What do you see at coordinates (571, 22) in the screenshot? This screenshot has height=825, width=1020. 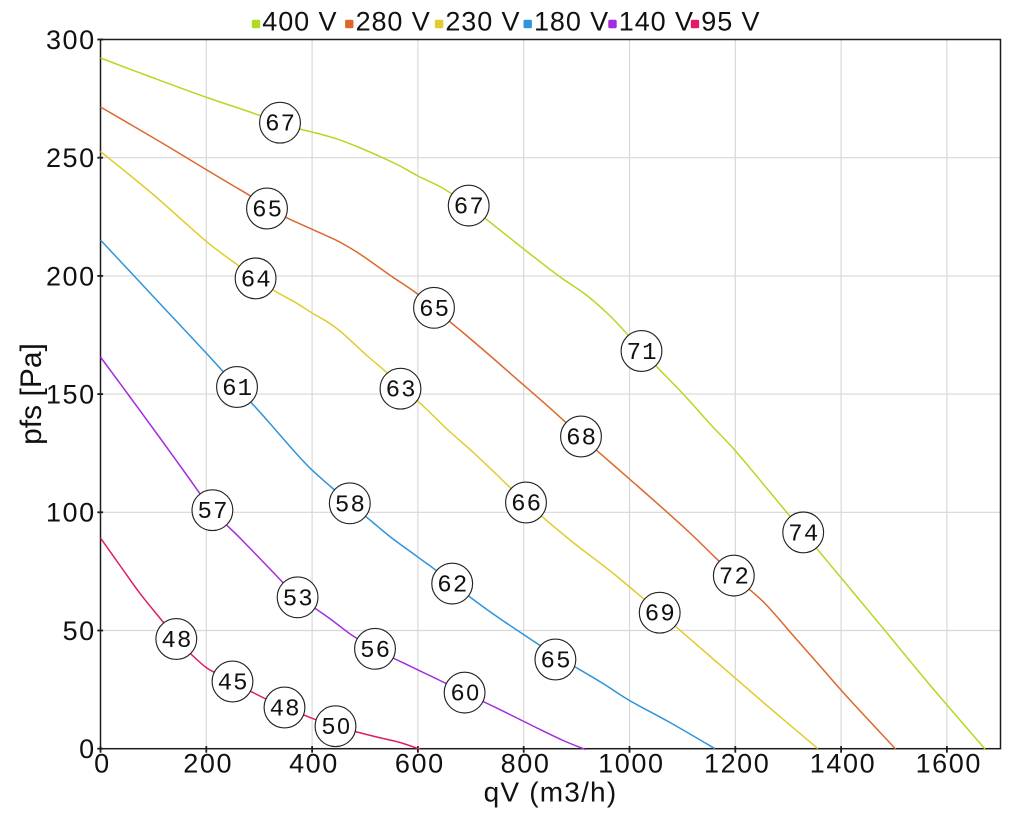 I see `svg-text: 180 V` at bounding box center [571, 22].